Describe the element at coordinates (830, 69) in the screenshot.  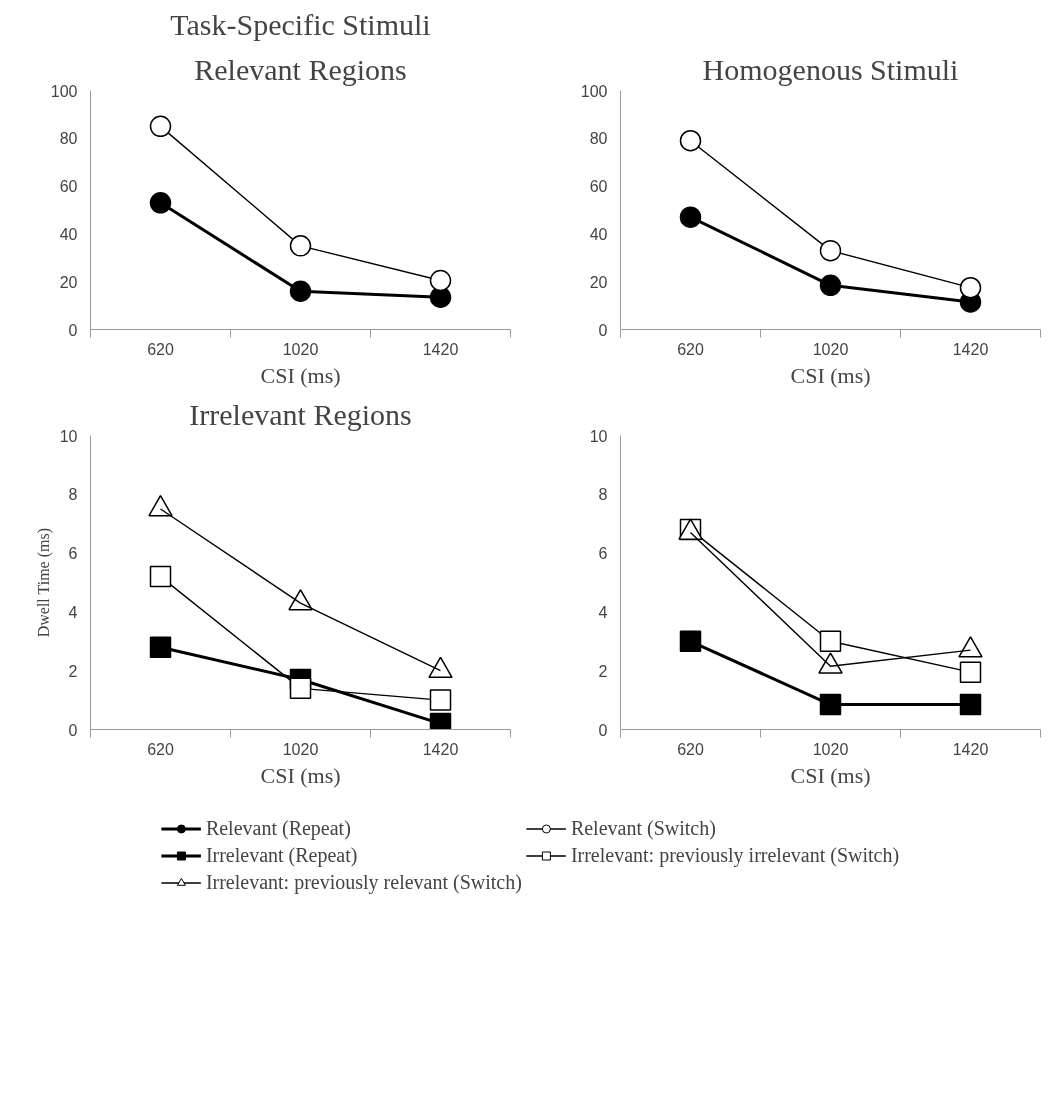
I see `chart-title: Homogenous Stimuli` at that location.